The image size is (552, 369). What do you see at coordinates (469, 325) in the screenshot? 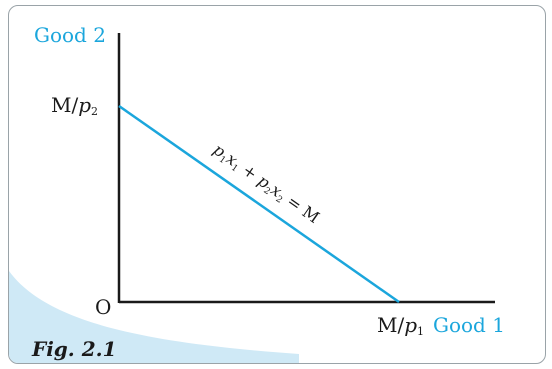
I see `x-axis-label: Good 1` at bounding box center [469, 325].